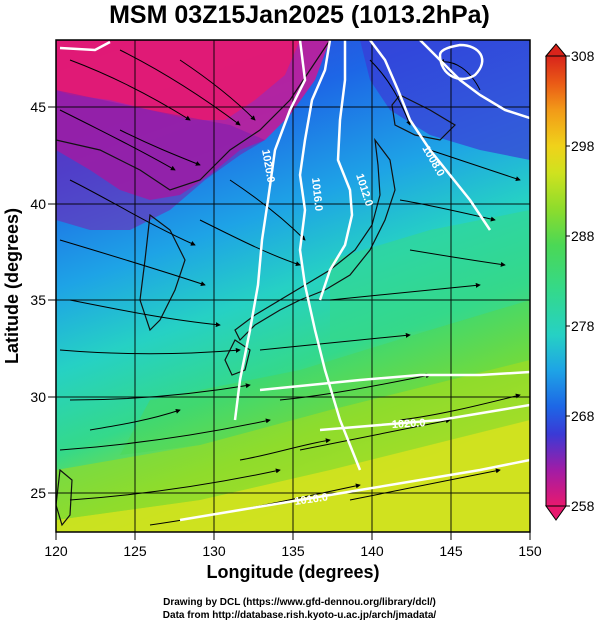  What do you see at coordinates (38, 397) in the screenshot?
I see `y-tick-label: 30` at bounding box center [38, 397].